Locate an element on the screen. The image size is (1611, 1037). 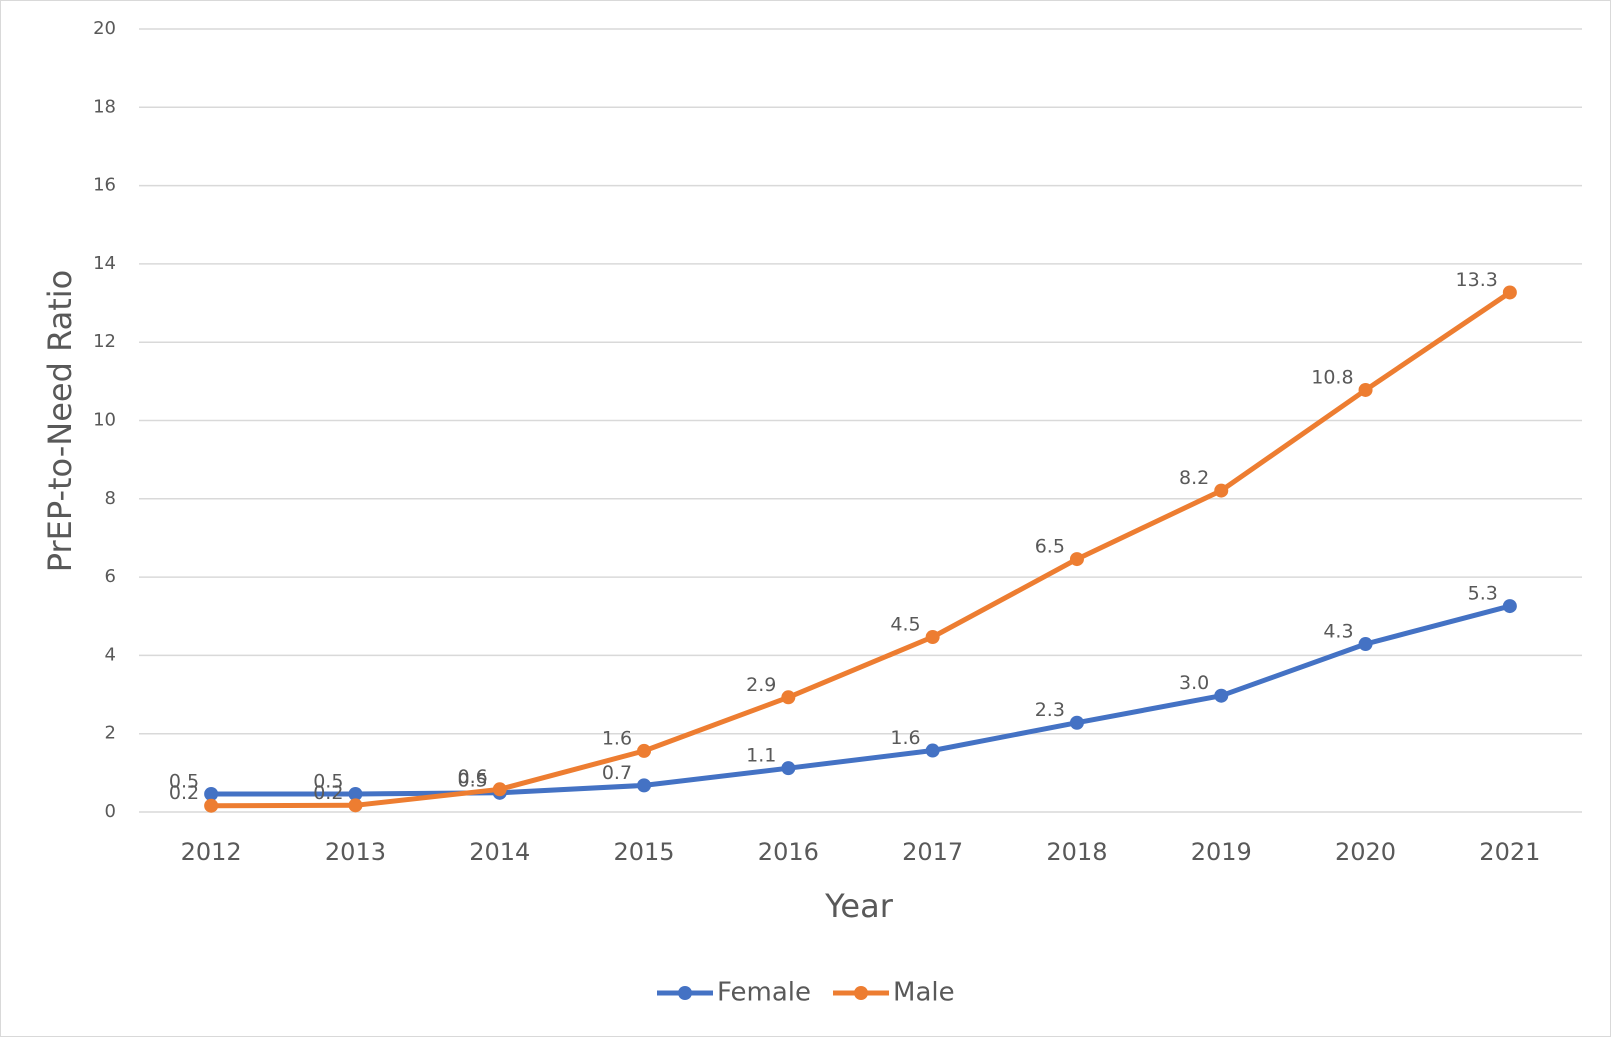
data-label: 10.8 is located at coordinates (1332, 377).